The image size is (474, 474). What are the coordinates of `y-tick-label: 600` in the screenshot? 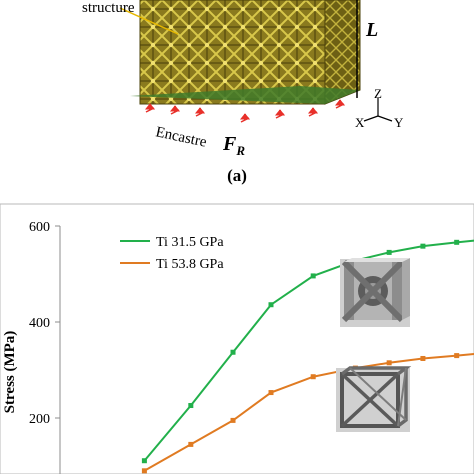 It's located at (39, 227).